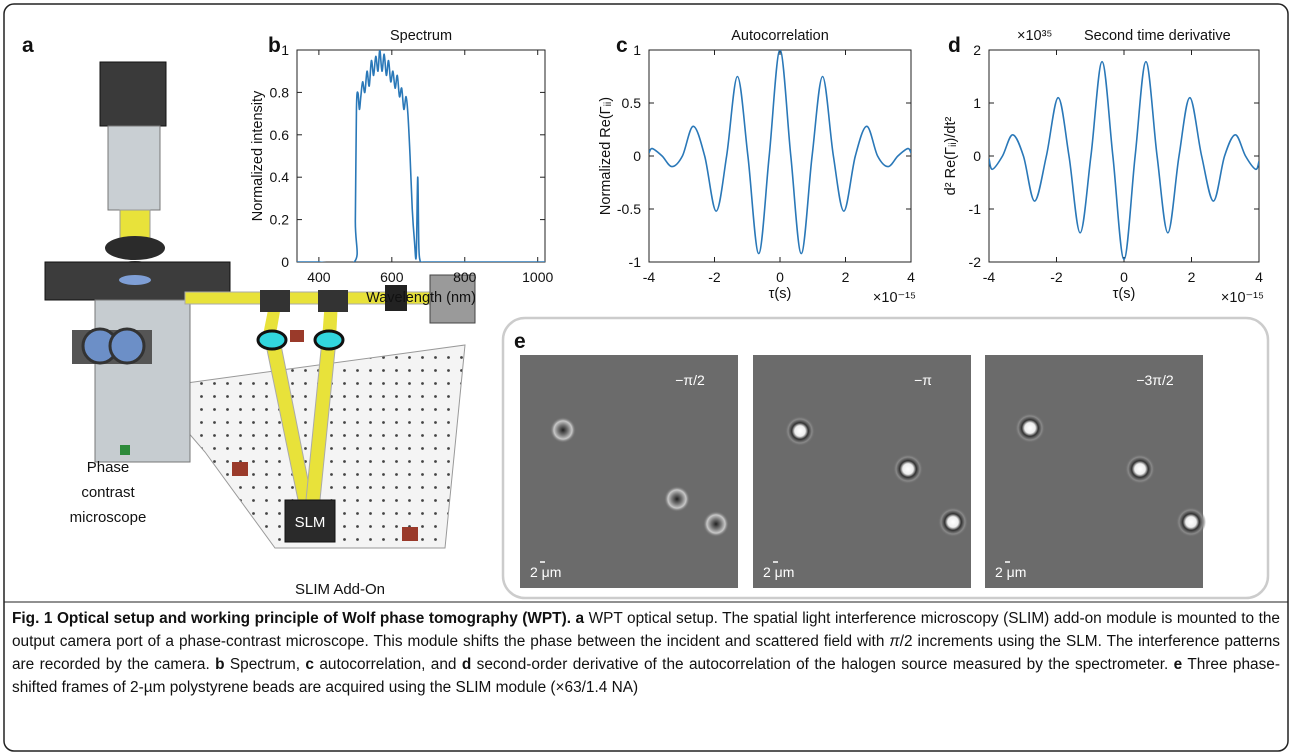 The image size is (1293, 756). What do you see at coordinates (319, 277) in the screenshot?
I see `x-tick-label: 400` at bounding box center [319, 277].